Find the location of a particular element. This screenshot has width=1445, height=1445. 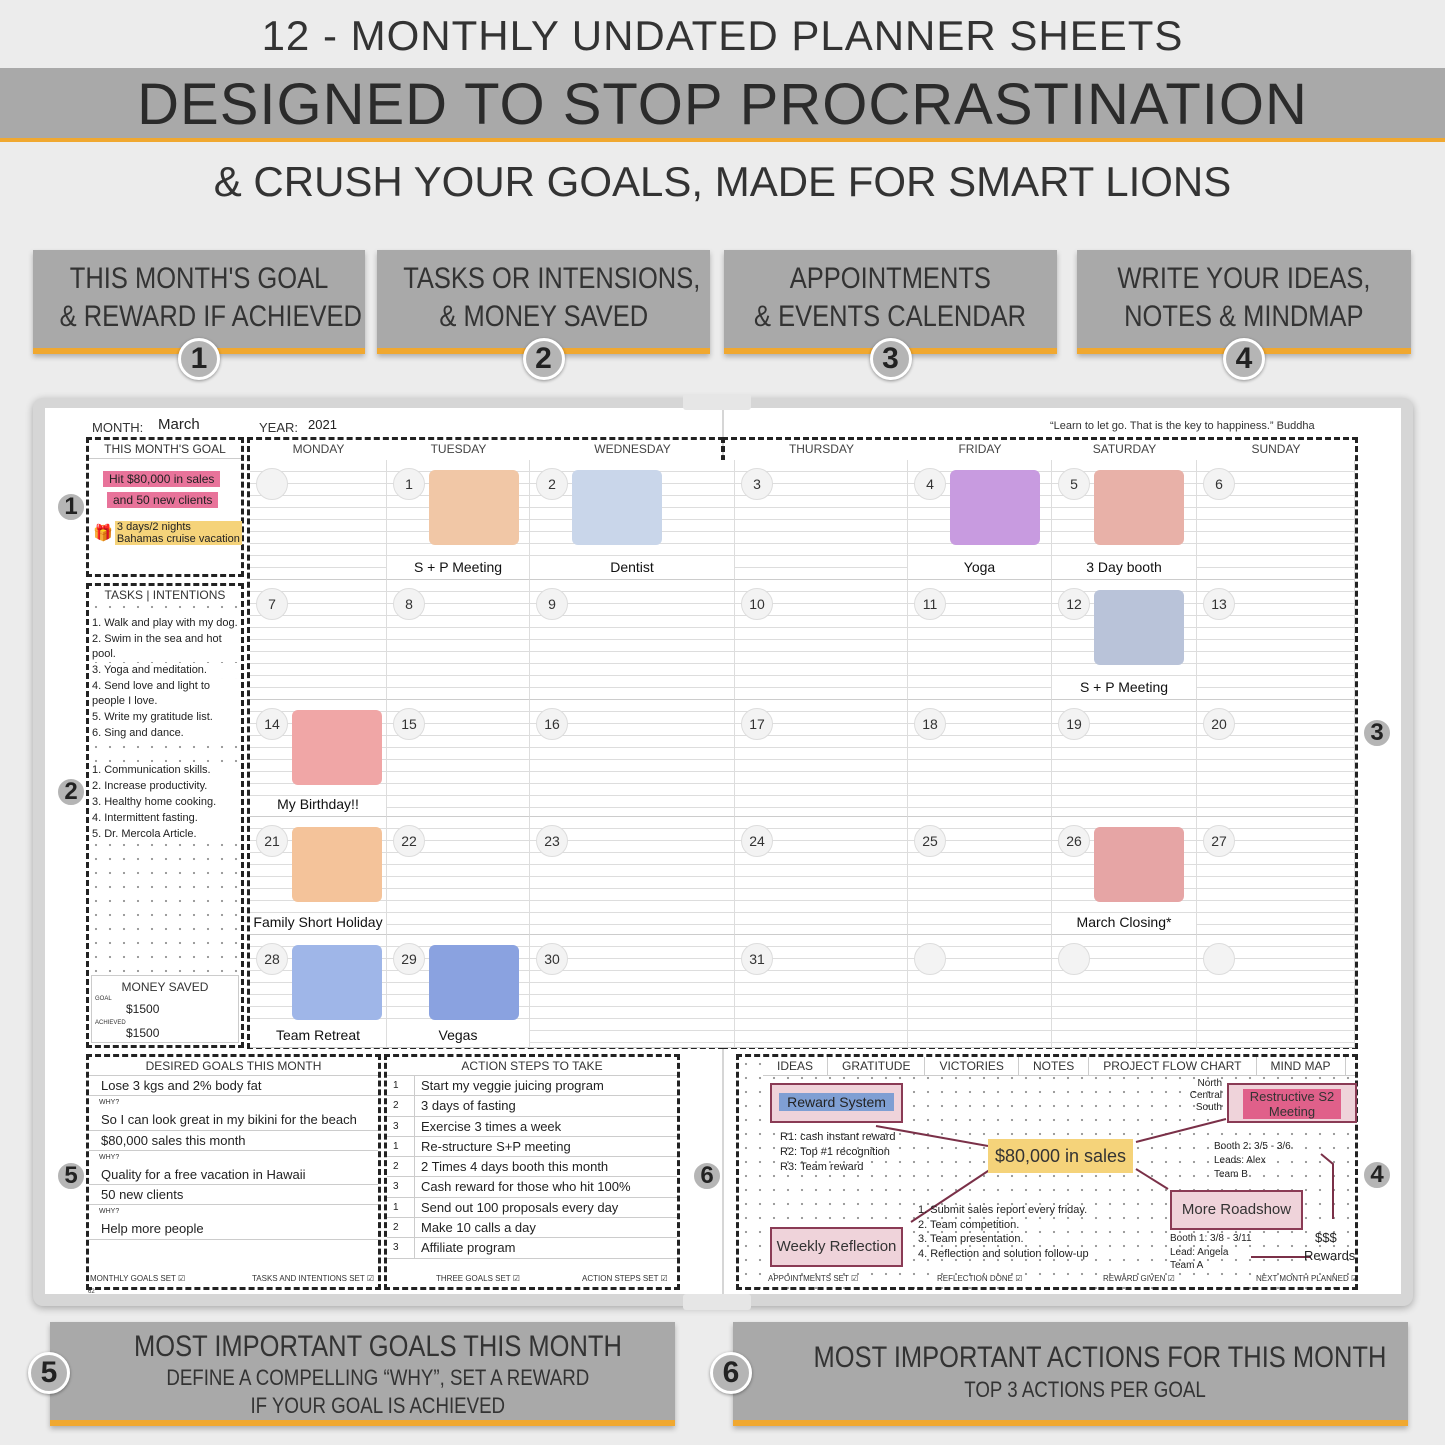

calendar-day-cell: 13 is located at coordinates (1276, 640).